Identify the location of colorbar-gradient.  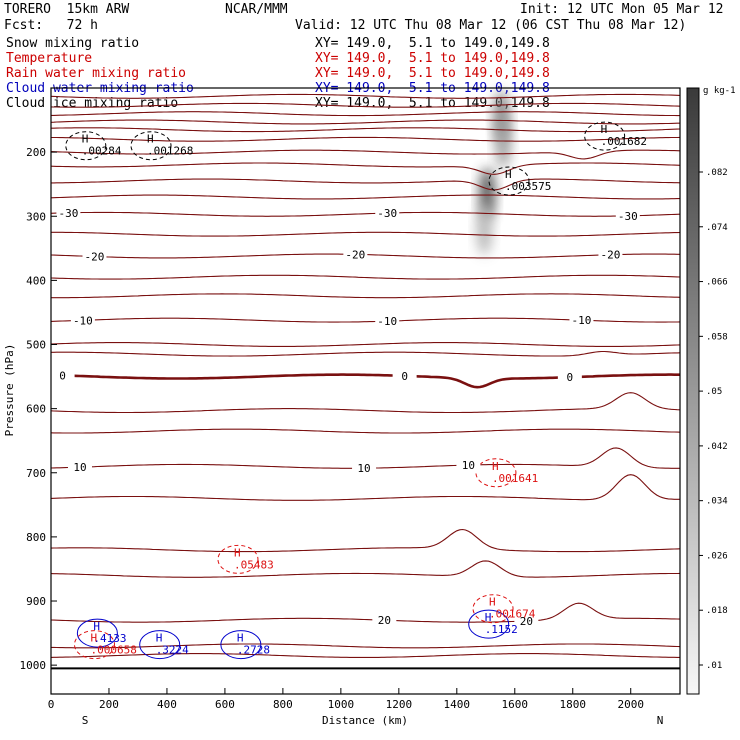
(693, 391).